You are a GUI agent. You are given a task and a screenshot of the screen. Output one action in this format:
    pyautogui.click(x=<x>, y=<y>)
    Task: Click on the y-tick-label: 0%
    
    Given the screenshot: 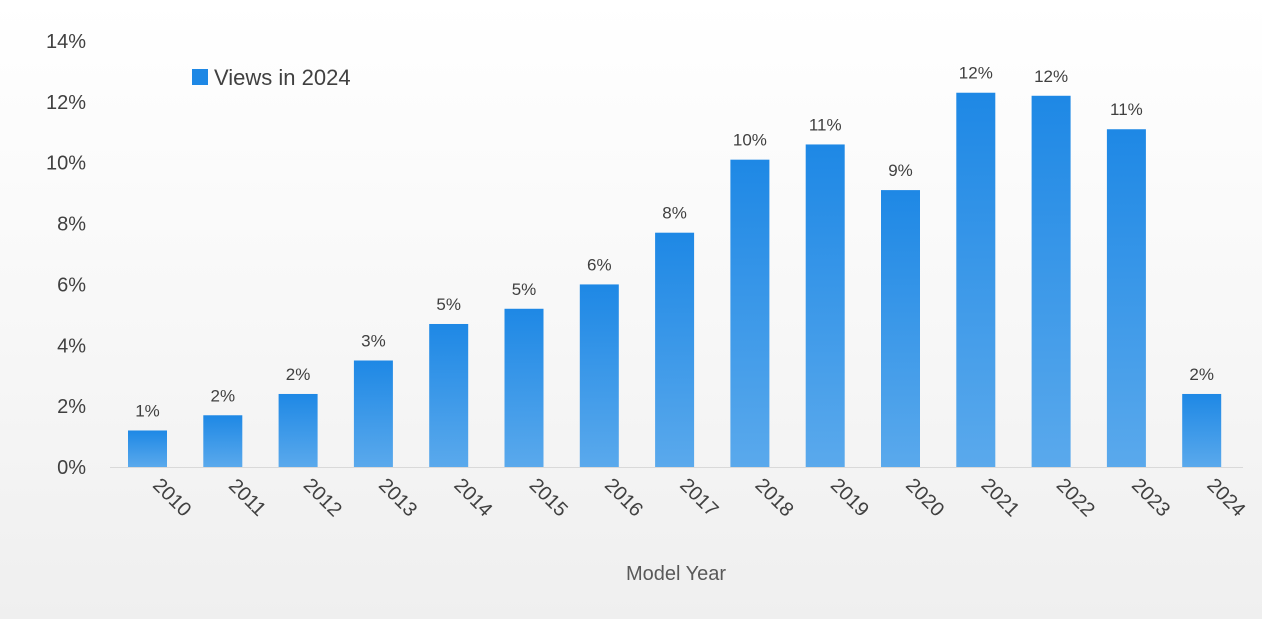 What is the action you would take?
    pyautogui.click(x=71, y=468)
    